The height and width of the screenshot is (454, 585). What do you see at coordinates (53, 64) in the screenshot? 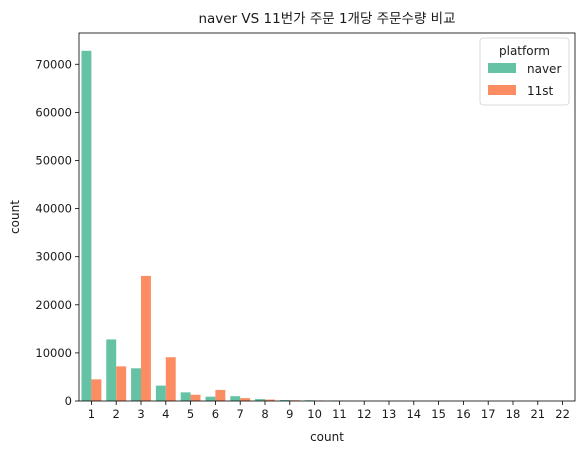
I see `y-tick-label: 70000` at bounding box center [53, 64].